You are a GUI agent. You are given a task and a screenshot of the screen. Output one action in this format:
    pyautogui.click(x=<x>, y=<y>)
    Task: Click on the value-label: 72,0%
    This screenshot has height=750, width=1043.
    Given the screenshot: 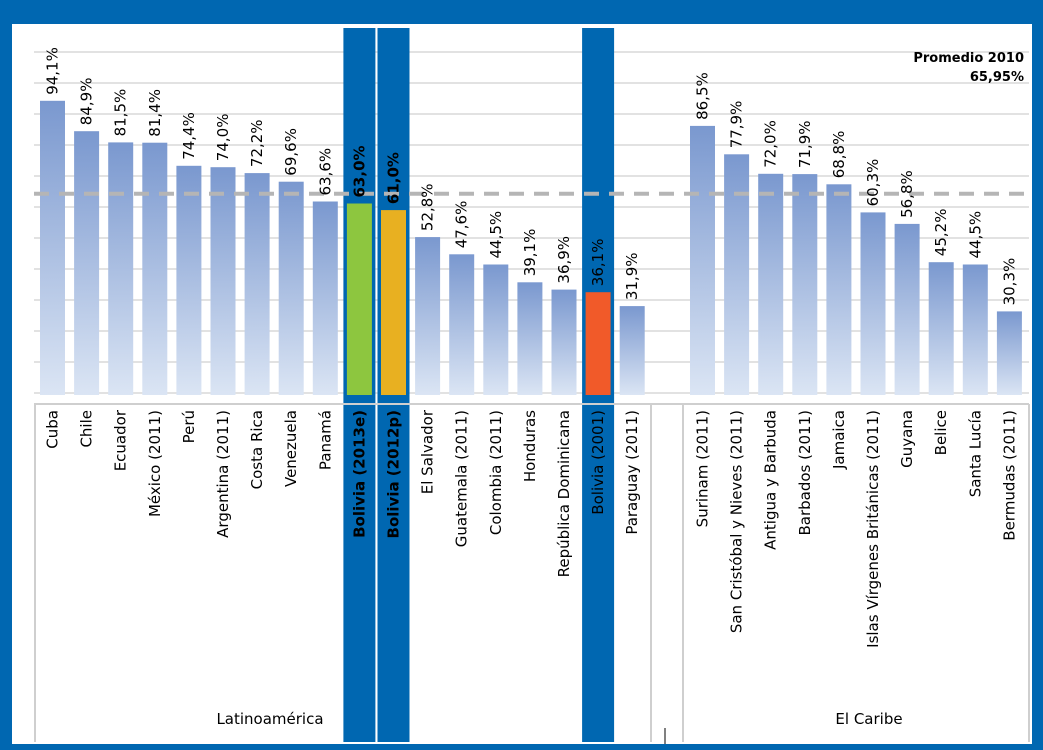 What is the action you would take?
    pyautogui.click(x=771, y=144)
    